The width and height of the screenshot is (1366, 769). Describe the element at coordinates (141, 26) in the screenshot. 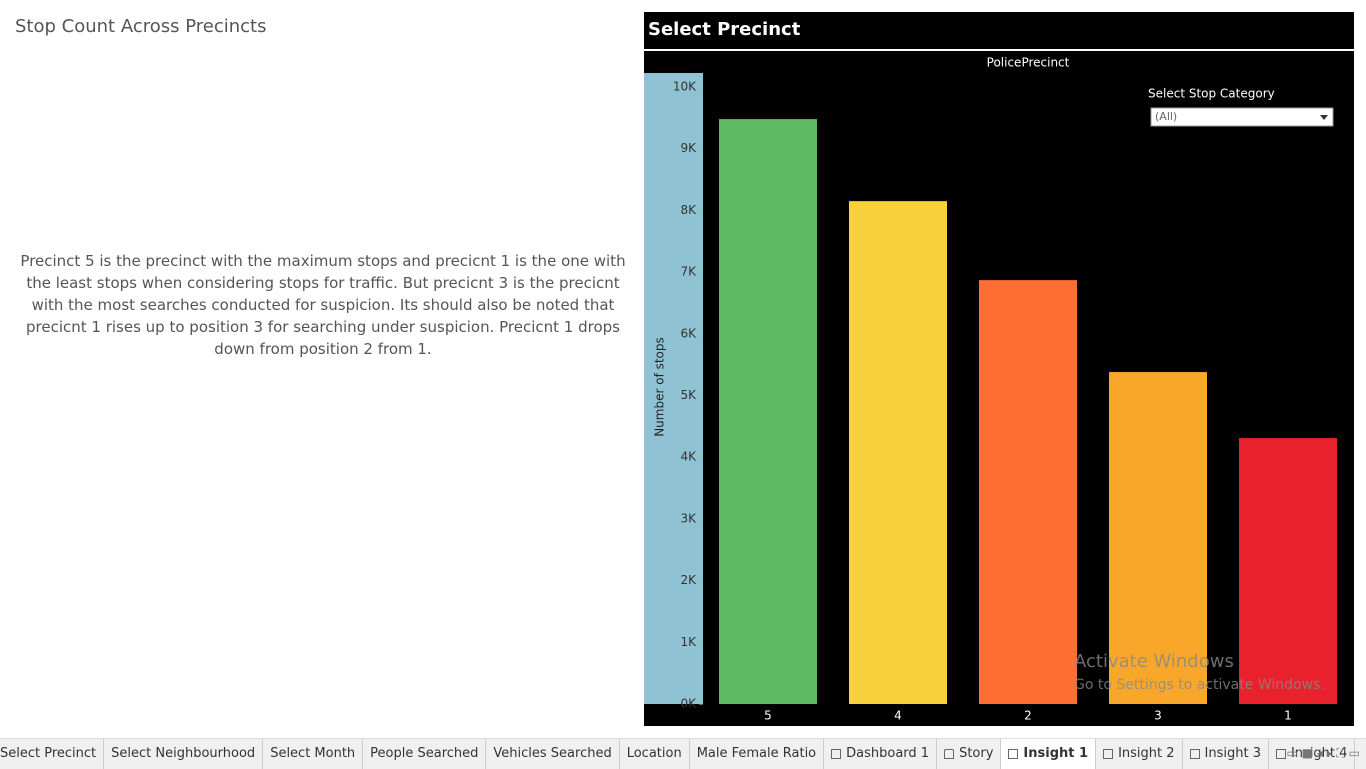

I see `page-title: Stop Count Across Precincts` at that location.